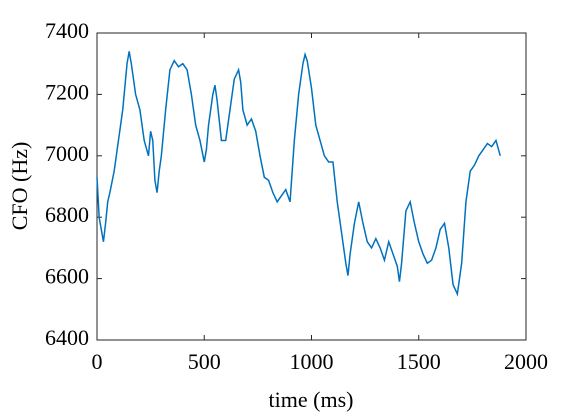 The width and height of the screenshot is (581, 416). I want to click on y-axis-label: CFO (Hz), so click(19, 186).